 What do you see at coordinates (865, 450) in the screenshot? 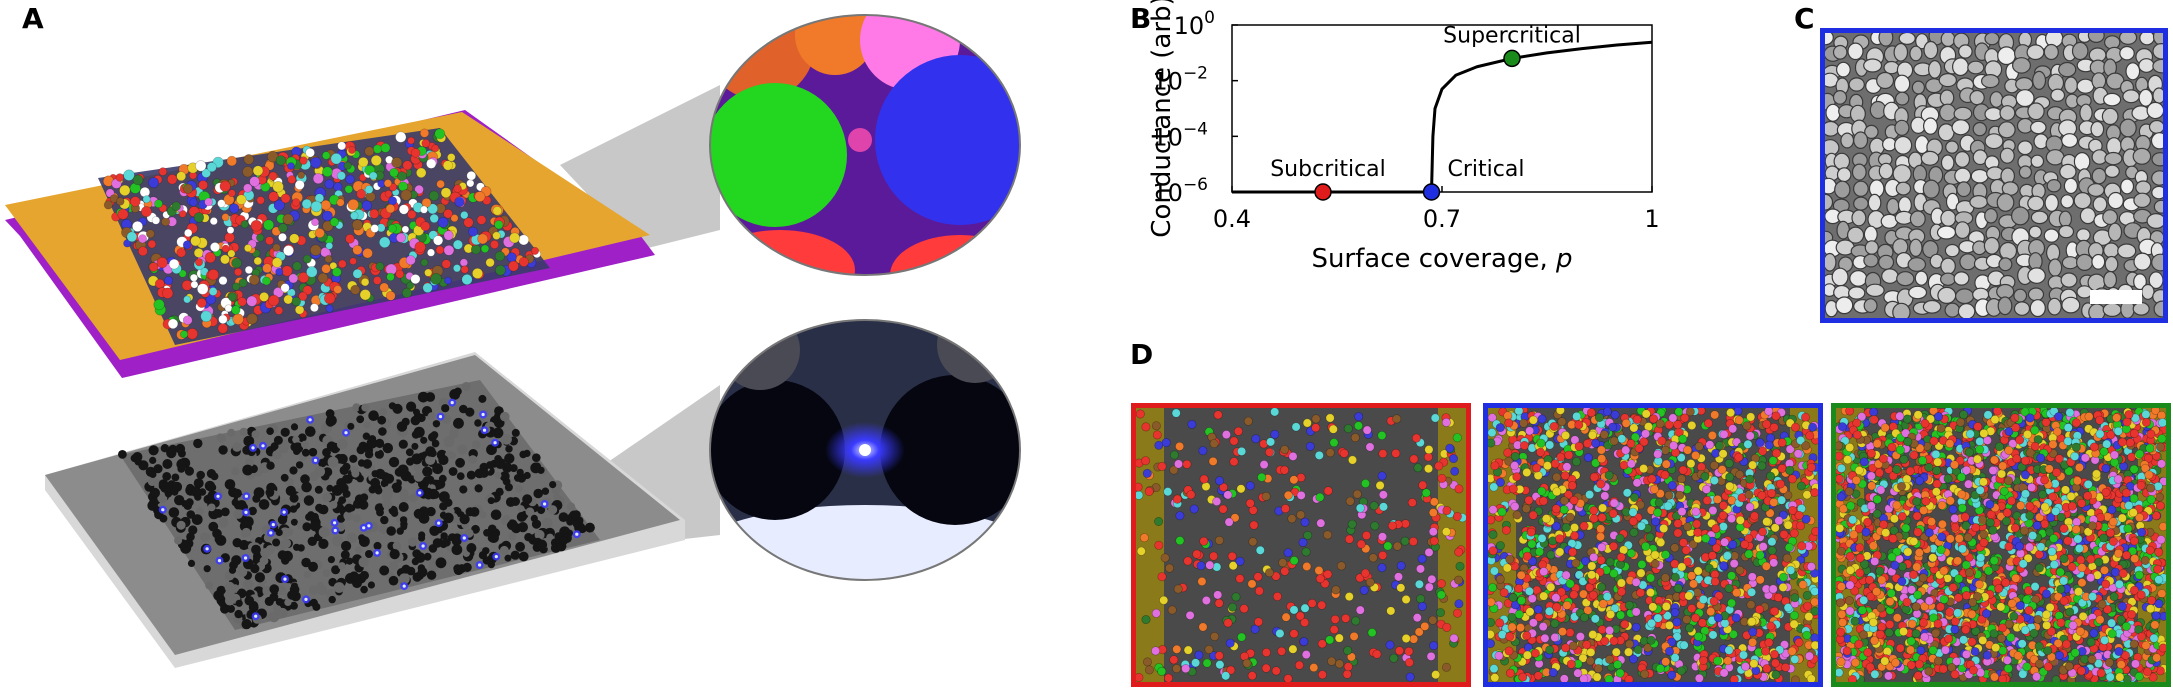
I see `zoom-circle-bottom` at bounding box center [865, 450].